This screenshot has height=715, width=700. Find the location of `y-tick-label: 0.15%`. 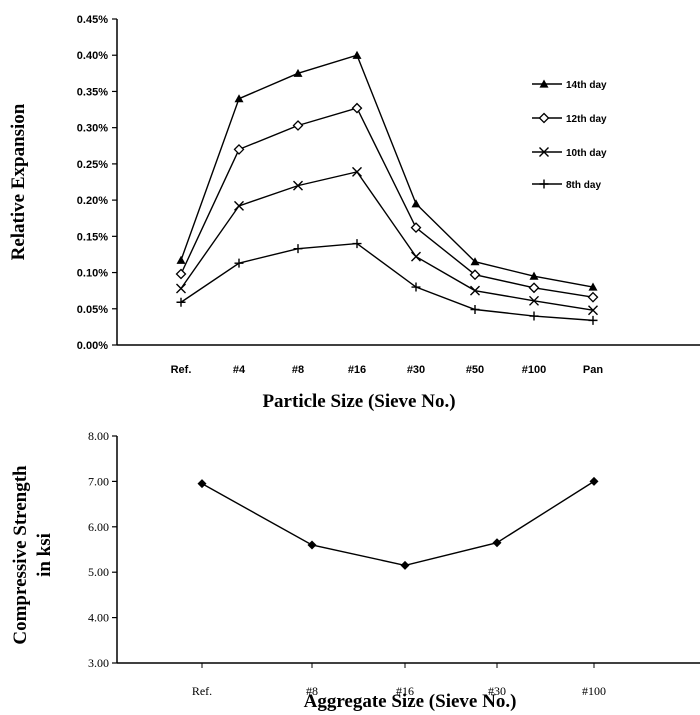

y-tick-label: 0.15% is located at coordinates (92, 237).